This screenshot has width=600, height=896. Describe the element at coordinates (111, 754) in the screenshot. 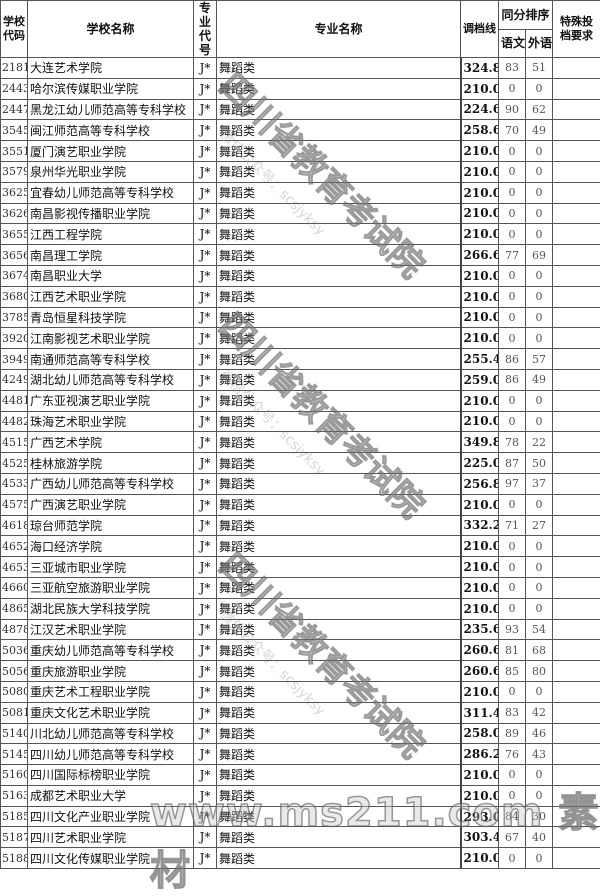

I see `school-name: 四川幼儿师范高等专科学校` at that location.